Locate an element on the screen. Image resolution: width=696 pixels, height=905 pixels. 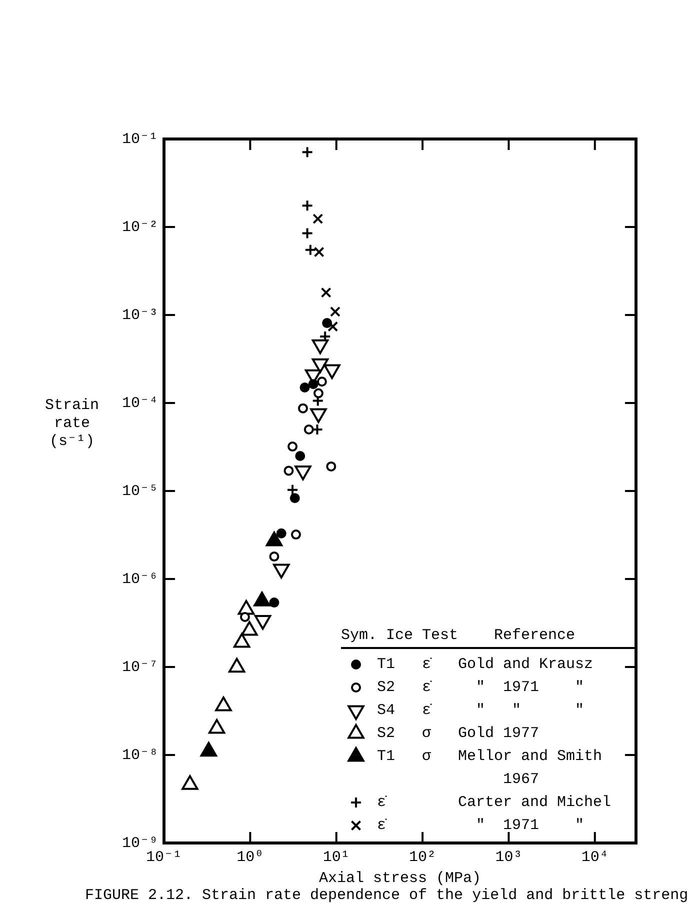
x-tick-label: 10¹ is located at coordinates (336, 857).